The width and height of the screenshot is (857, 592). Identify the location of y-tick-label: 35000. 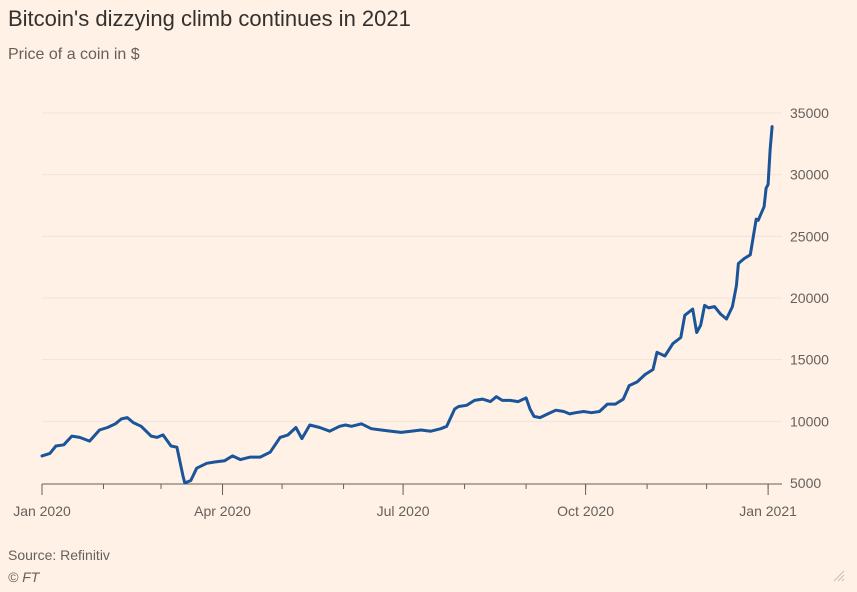
(809, 113).